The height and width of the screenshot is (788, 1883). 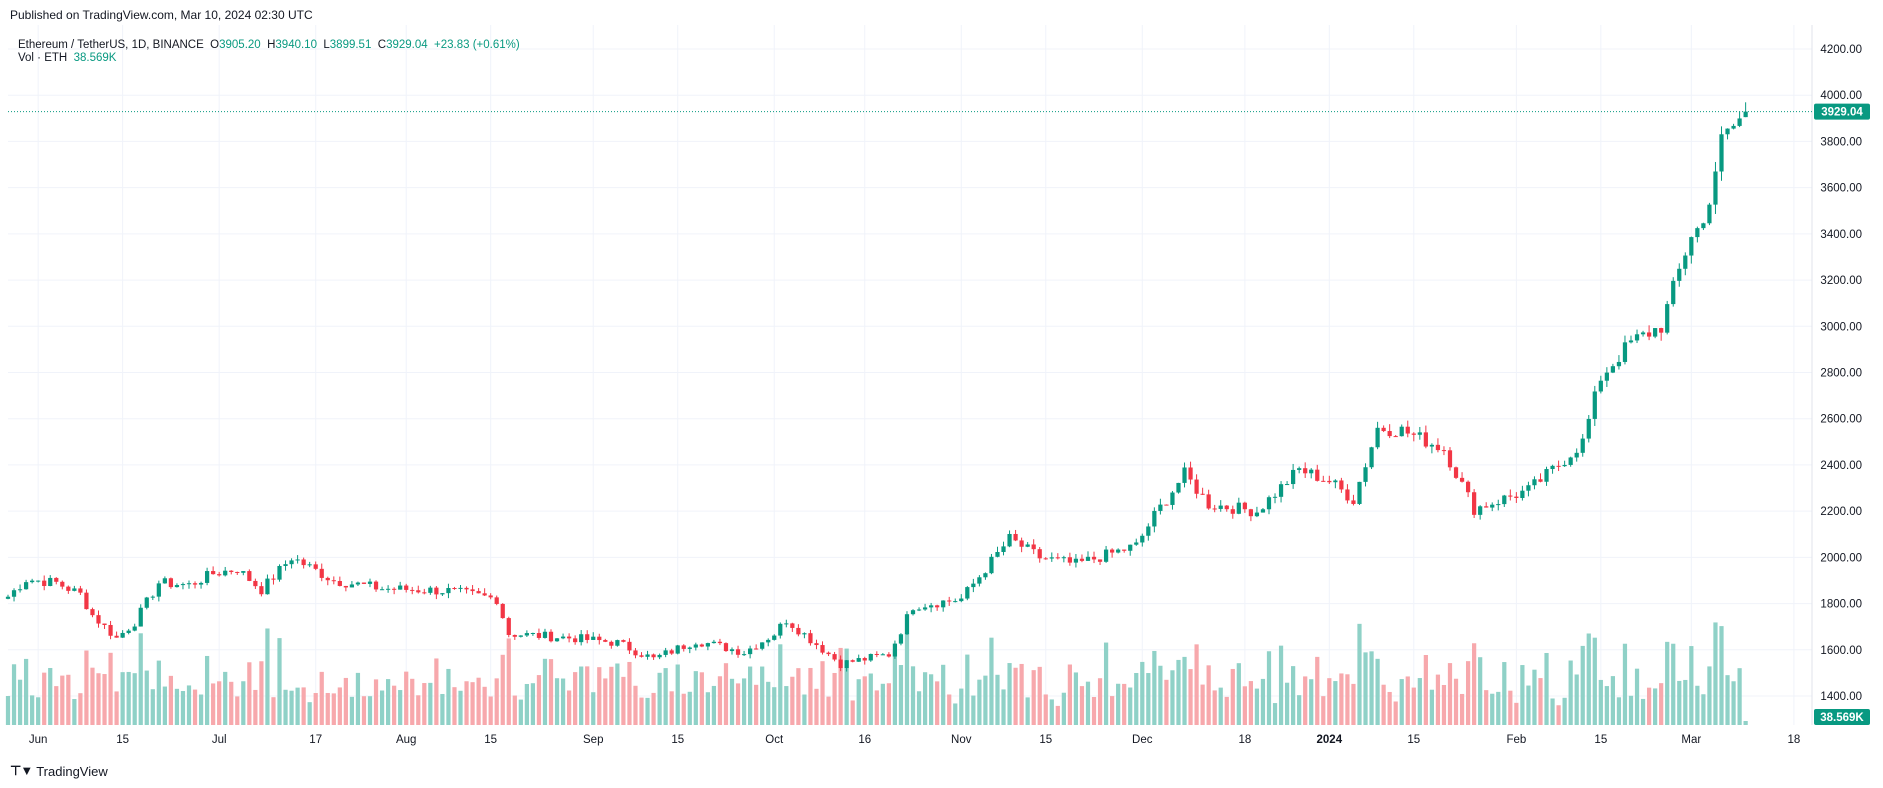 I want to click on open-value: 3905.20, so click(x=240, y=45).